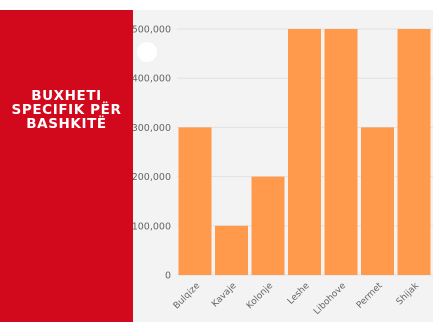 Image resolution: width=433 pixels, height=322 pixels. I want to click on y-tick-label: 500,000, so click(152, 30).